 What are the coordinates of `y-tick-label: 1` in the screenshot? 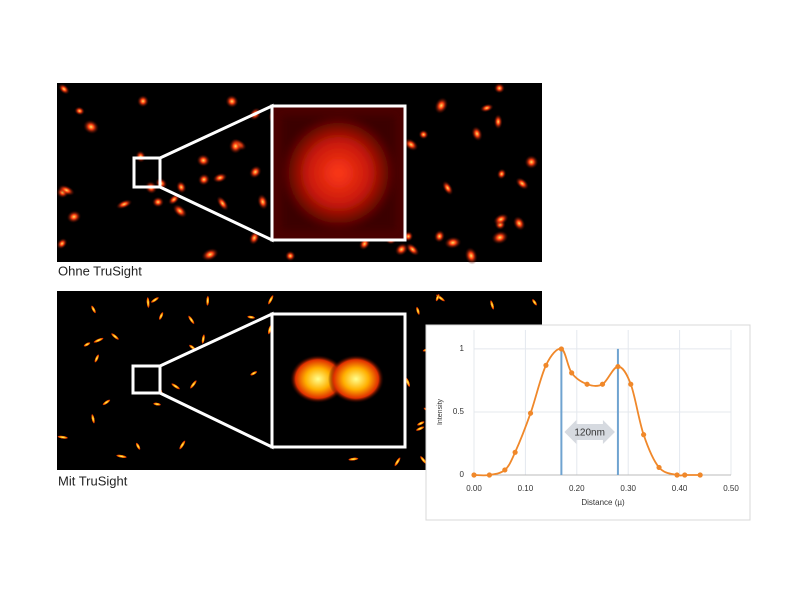 It's located at (462, 348).